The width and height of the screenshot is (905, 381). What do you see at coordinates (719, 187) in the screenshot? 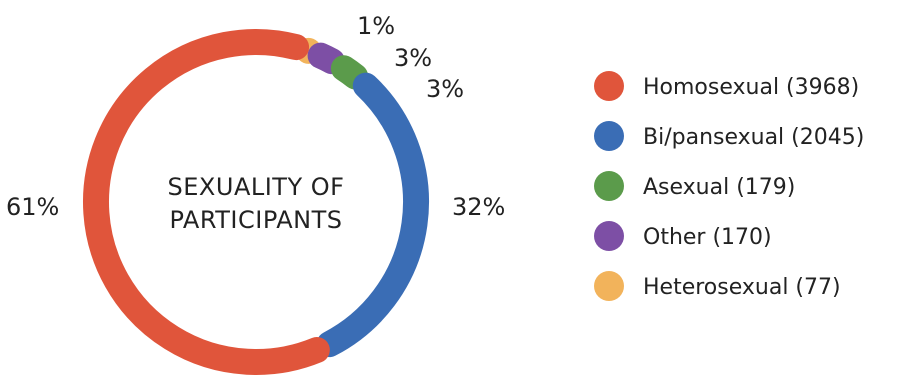
I see `legend-label-asexual: Asexual (179)` at bounding box center [719, 187].